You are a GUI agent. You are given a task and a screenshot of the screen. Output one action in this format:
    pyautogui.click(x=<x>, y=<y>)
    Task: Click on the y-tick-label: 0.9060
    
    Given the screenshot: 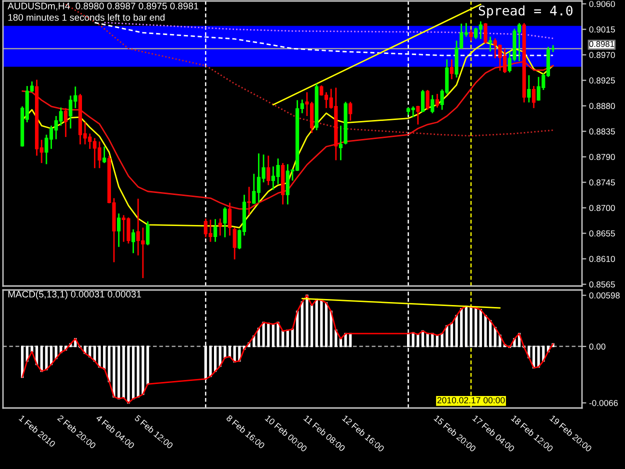 What is the action you would take?
    pyautogui.click(x=602, y=4)
    